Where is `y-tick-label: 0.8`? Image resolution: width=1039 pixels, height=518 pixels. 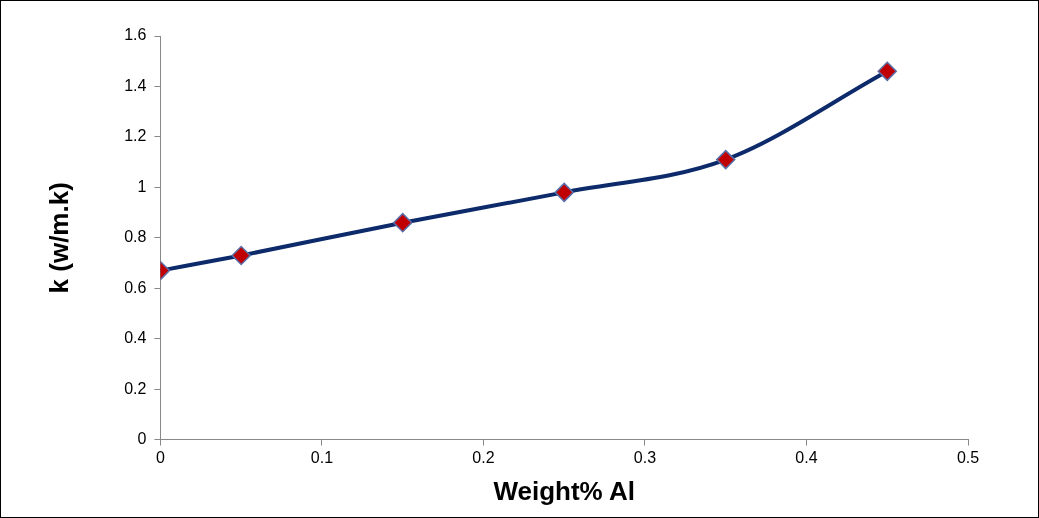
y-tick-label: 0.8 is located at coordinates (135, 237).